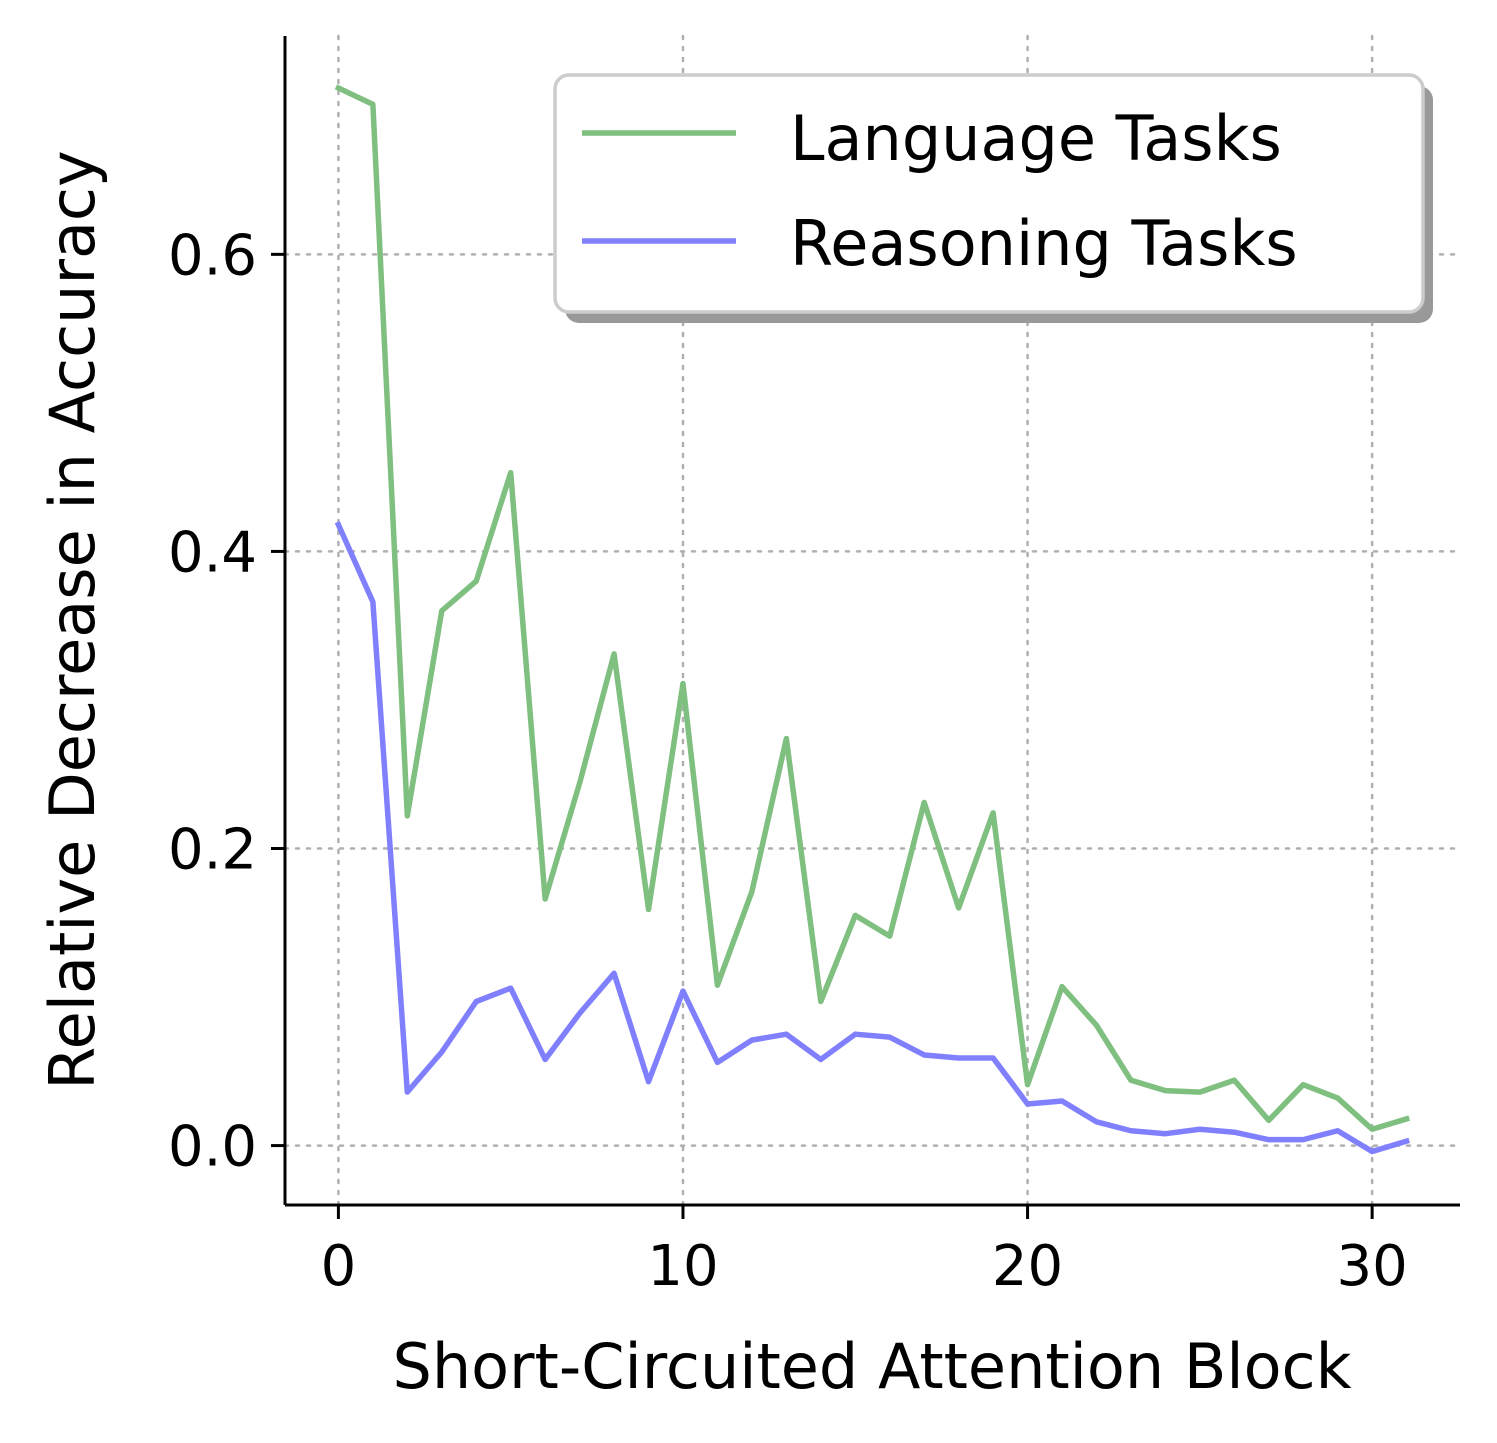 The image size is (1497, 1443). What do you see at coordinates (212, 255) in the screenshot?
I see `y-tick-label: 0.6` at bounding box center [212, 255].